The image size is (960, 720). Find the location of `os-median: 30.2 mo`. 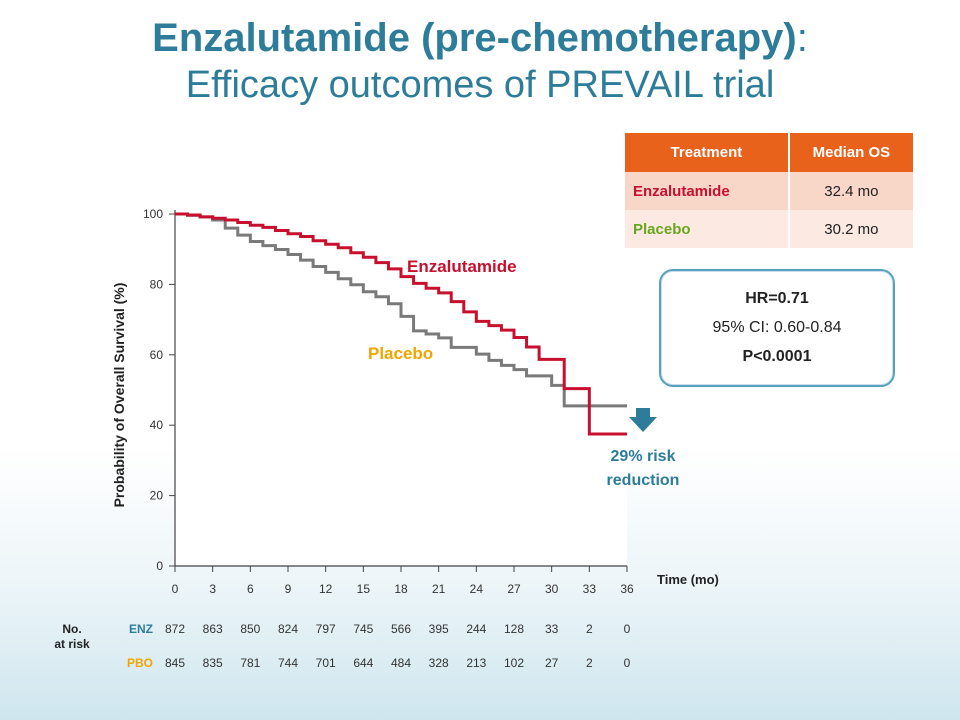

os-median: 30.2 mo is located at coordinates (852, 229).